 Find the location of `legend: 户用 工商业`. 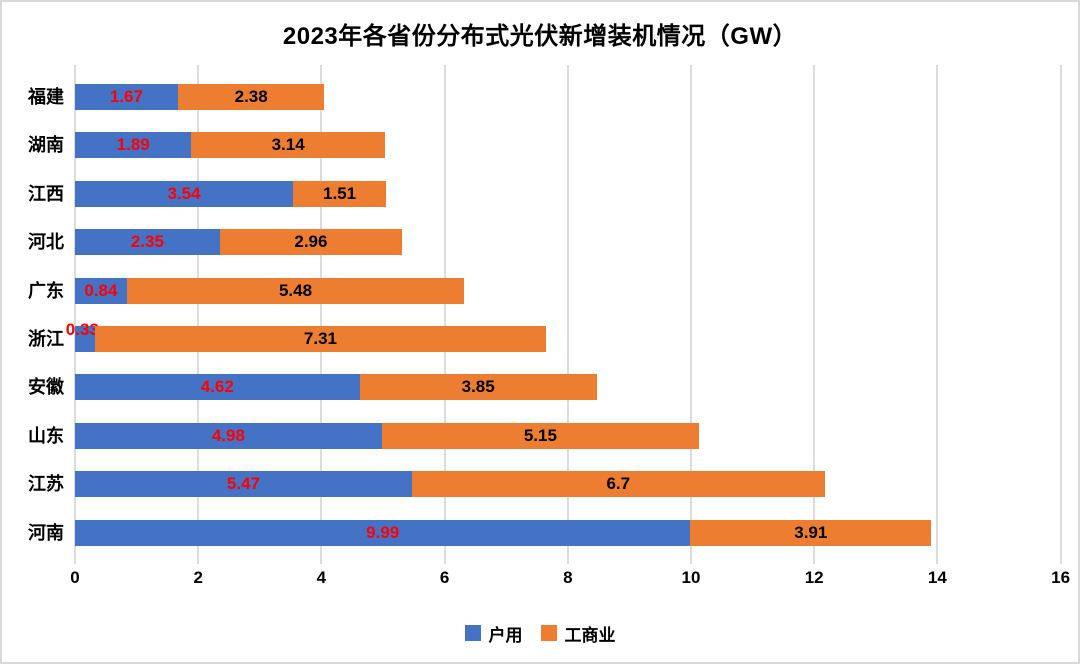

legend: 户用 工商业 is located at coordinates (540, 633).